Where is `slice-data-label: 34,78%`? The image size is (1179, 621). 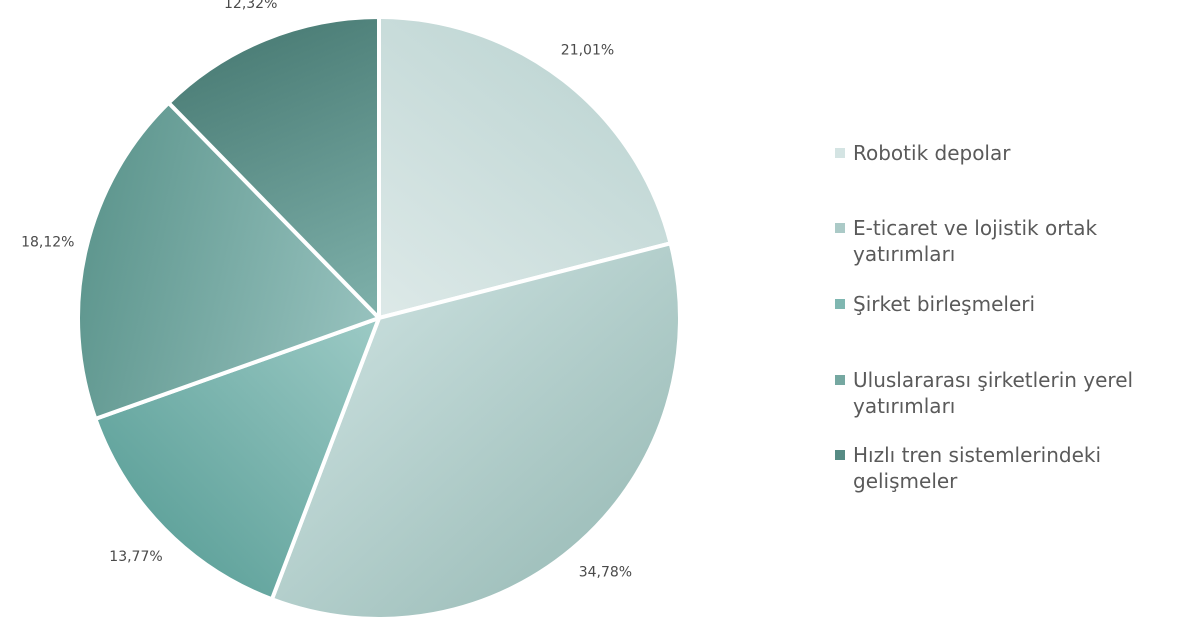
slice-data-label: 34,78% is located at coordinates (605, 573).